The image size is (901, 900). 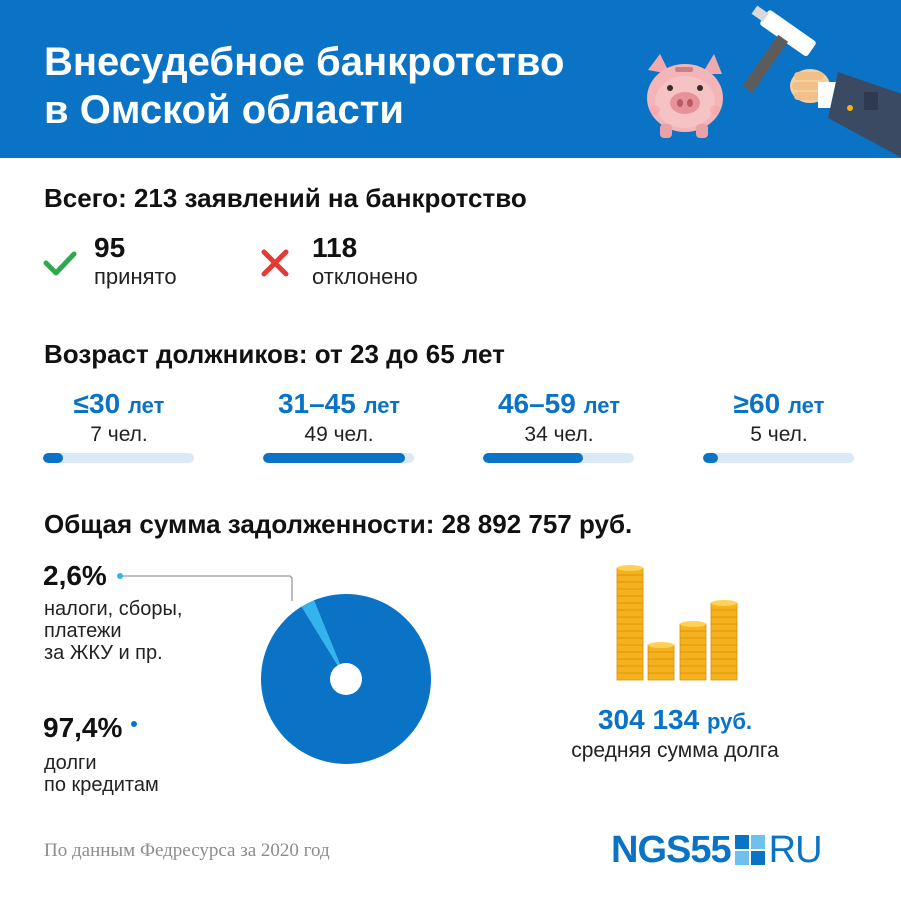 I want to click on age-group-1: ≤30 лет 7 чел., so click(x=119, y=418).